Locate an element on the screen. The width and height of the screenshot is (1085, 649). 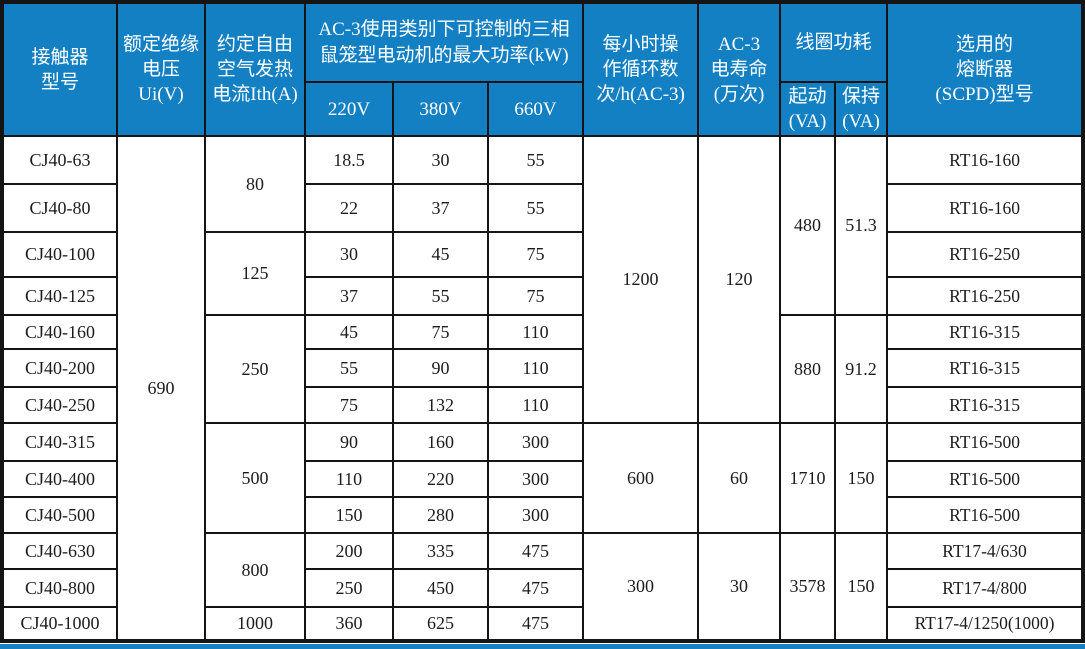
cell-p380: 55 is located at coordinates (440, 296).